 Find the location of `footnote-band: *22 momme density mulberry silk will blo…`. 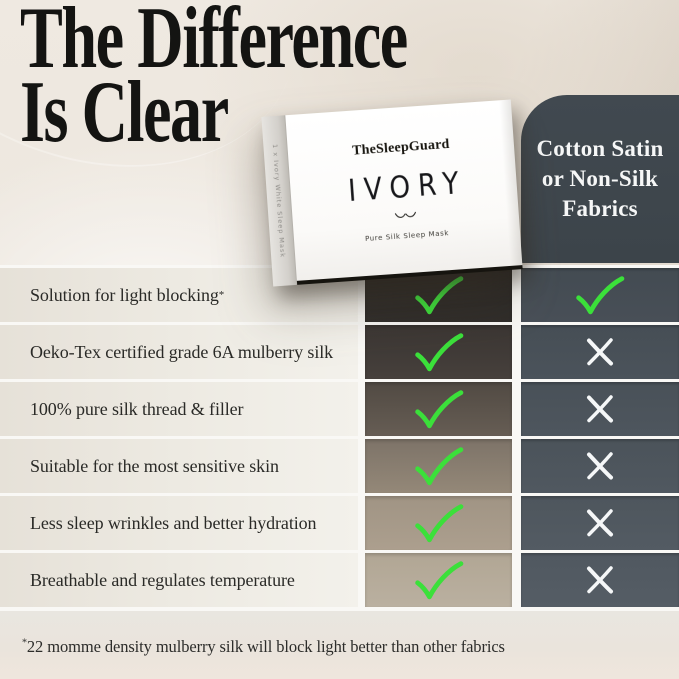

footnote-band: *22 momme density mulberry silk will blo… is located at coordinates (339, 645).